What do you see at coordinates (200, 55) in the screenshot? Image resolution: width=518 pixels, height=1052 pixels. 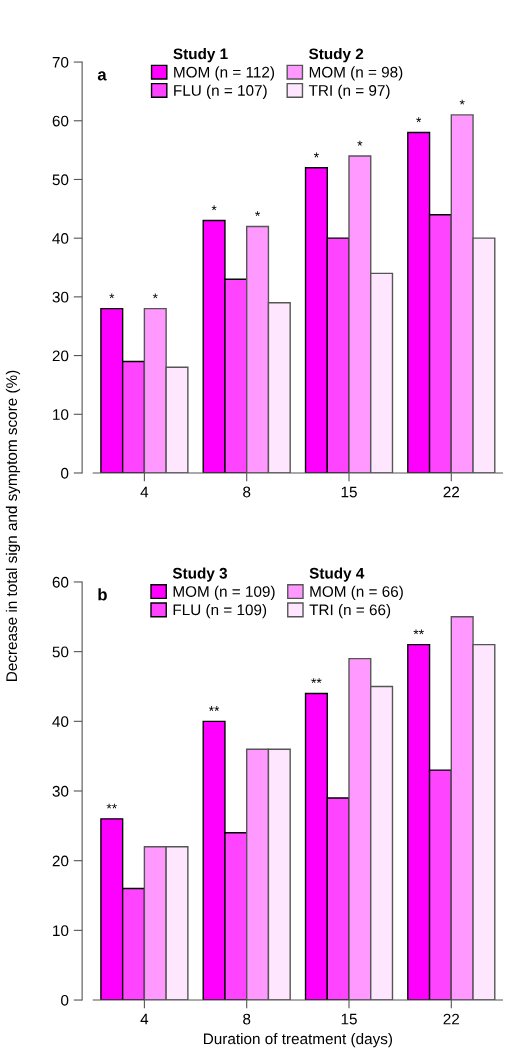 I see `annotation: Study 1` at bounding box center [200, 55].